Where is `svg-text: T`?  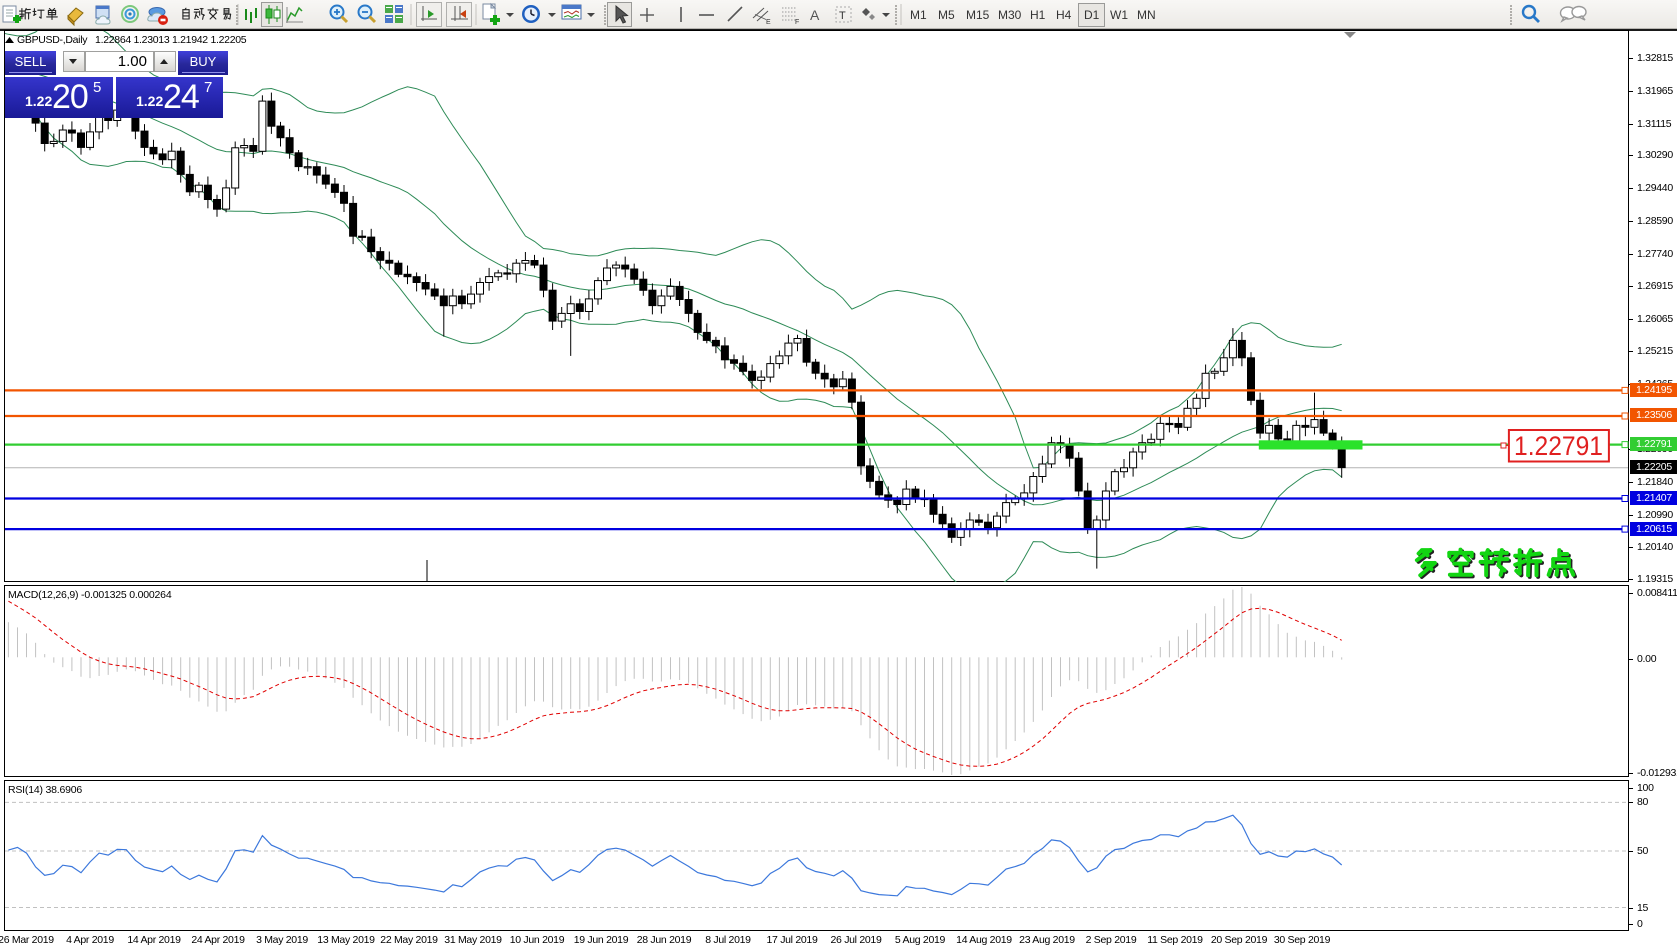 svg-text: T is located at coordinates (842, 16).